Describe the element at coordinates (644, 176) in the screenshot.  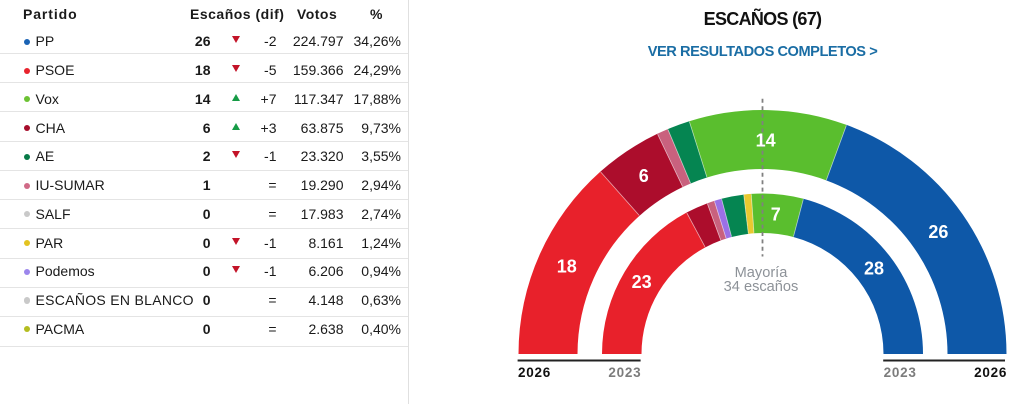
I see `svg-text: 6` at that location.